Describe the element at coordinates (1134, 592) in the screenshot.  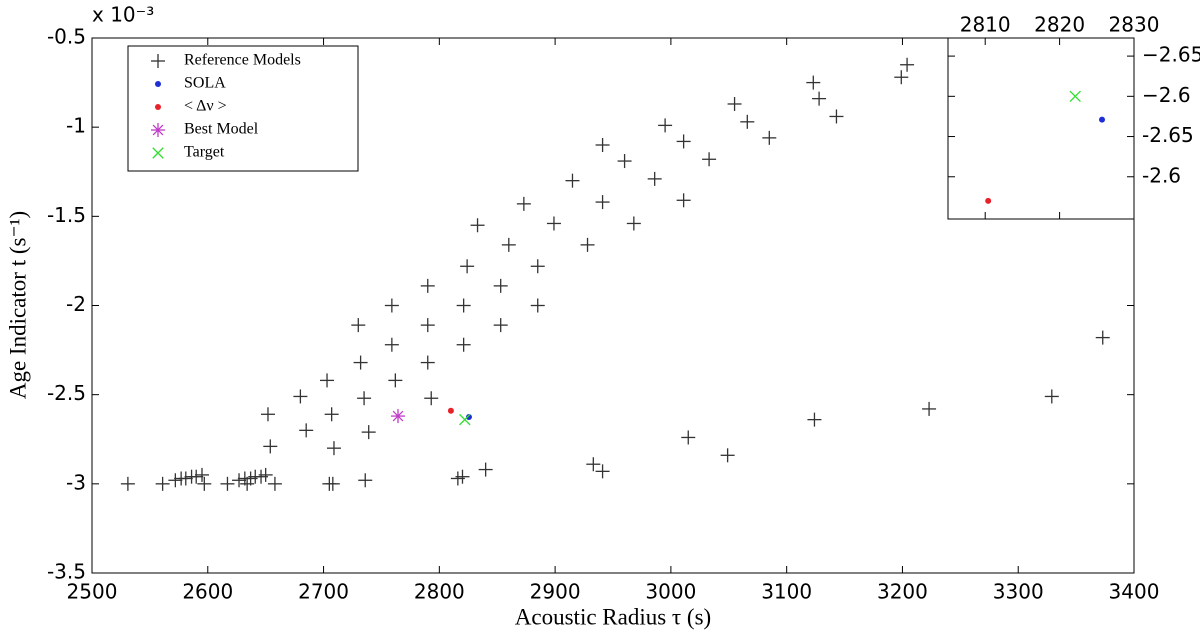
I see `x-tick-label: 3400` at that location.